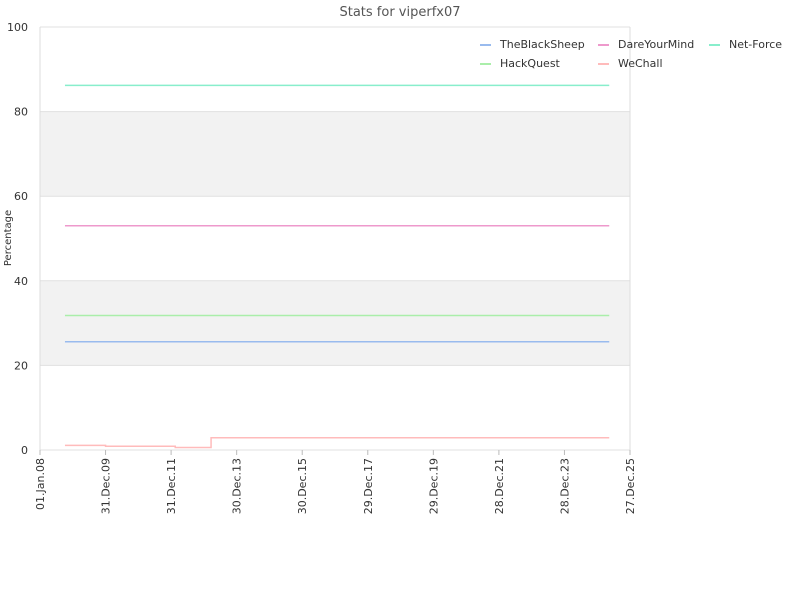  I want to click on x-tick-label: 28.Dec.23, so click(564, 486).